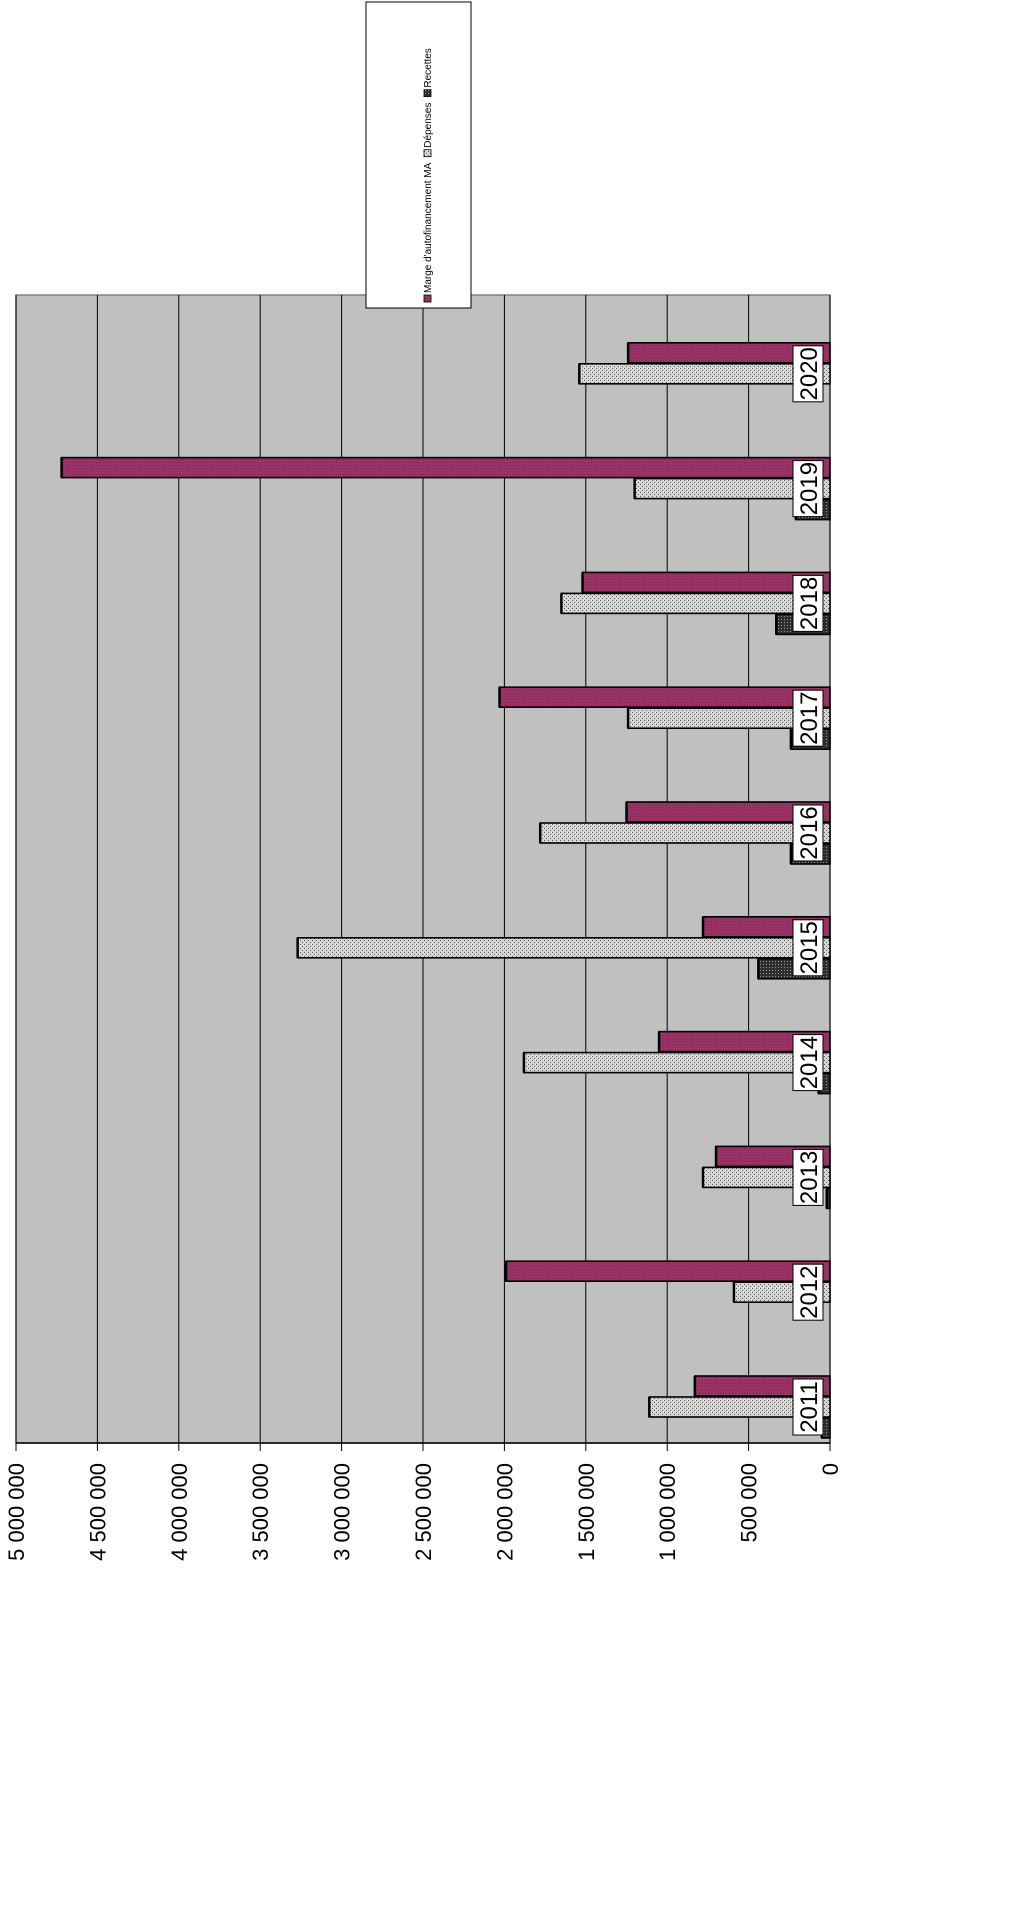 This screenshot has height=1923, width=1033. I want to click on tick-label-text: 4 500 000, so click(97, 1512).